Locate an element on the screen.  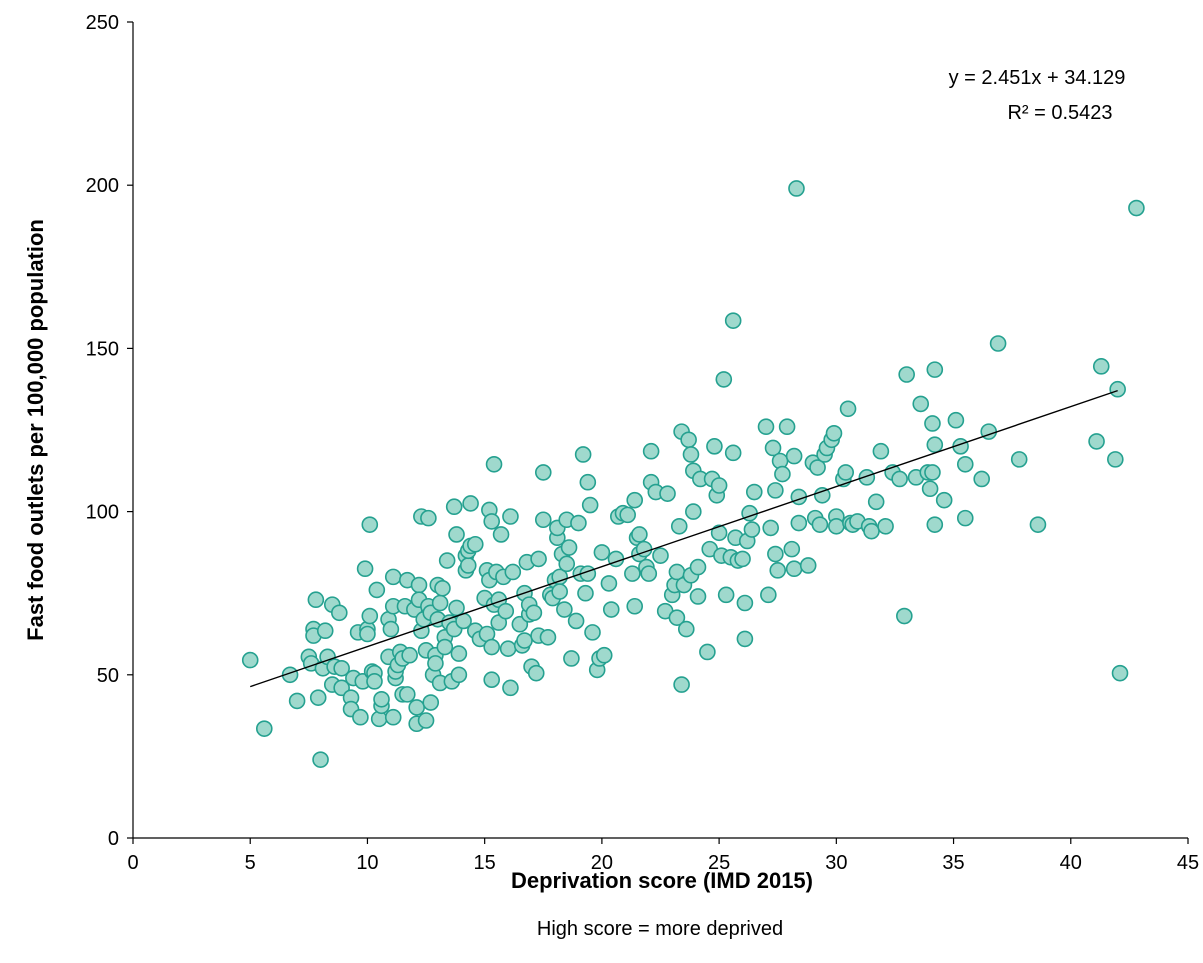
trendline-r-squared: R² = 0.5423 is located at coordinates (1059, 113).